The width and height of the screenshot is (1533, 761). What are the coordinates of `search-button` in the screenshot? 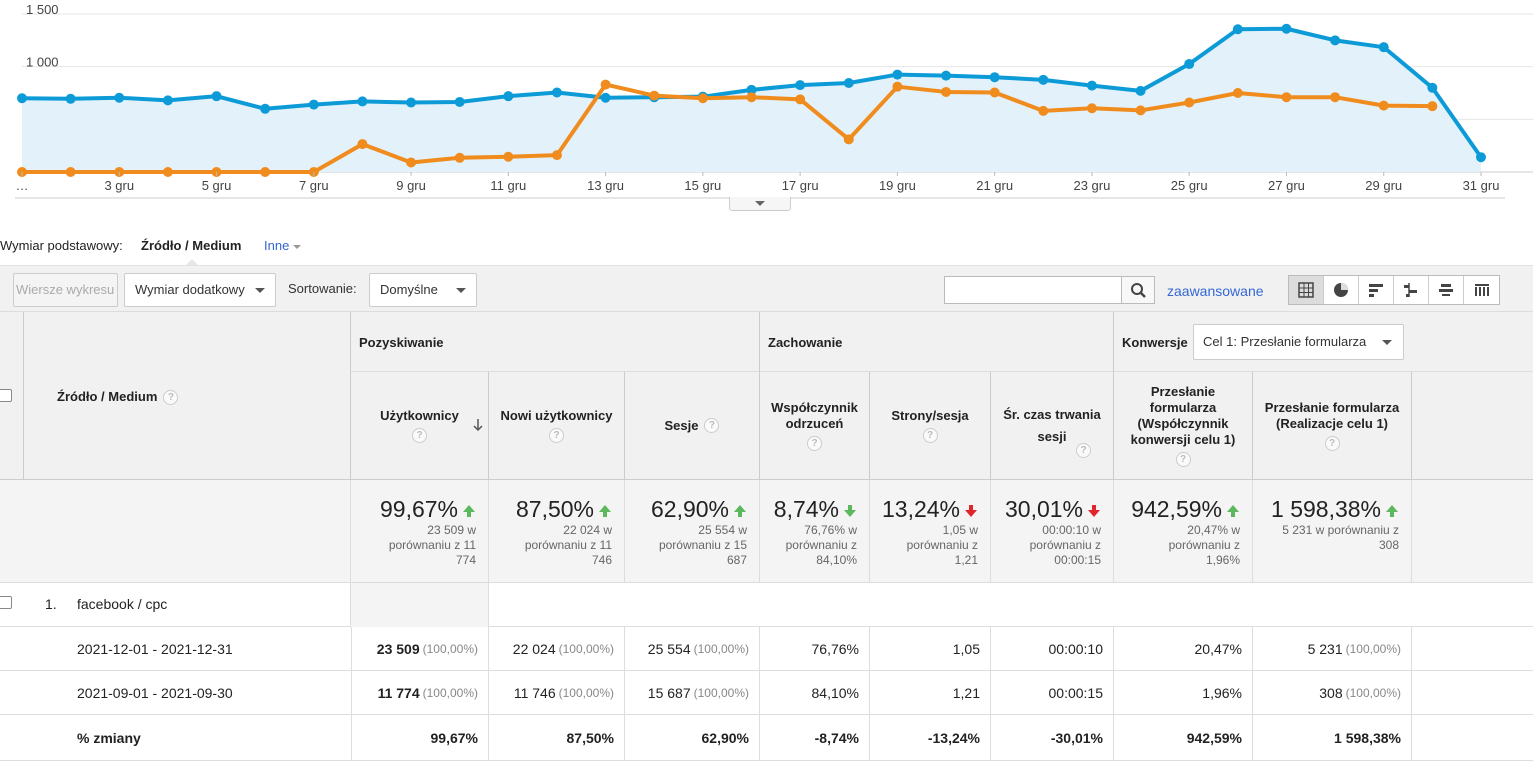 It's located at (1138, 290).